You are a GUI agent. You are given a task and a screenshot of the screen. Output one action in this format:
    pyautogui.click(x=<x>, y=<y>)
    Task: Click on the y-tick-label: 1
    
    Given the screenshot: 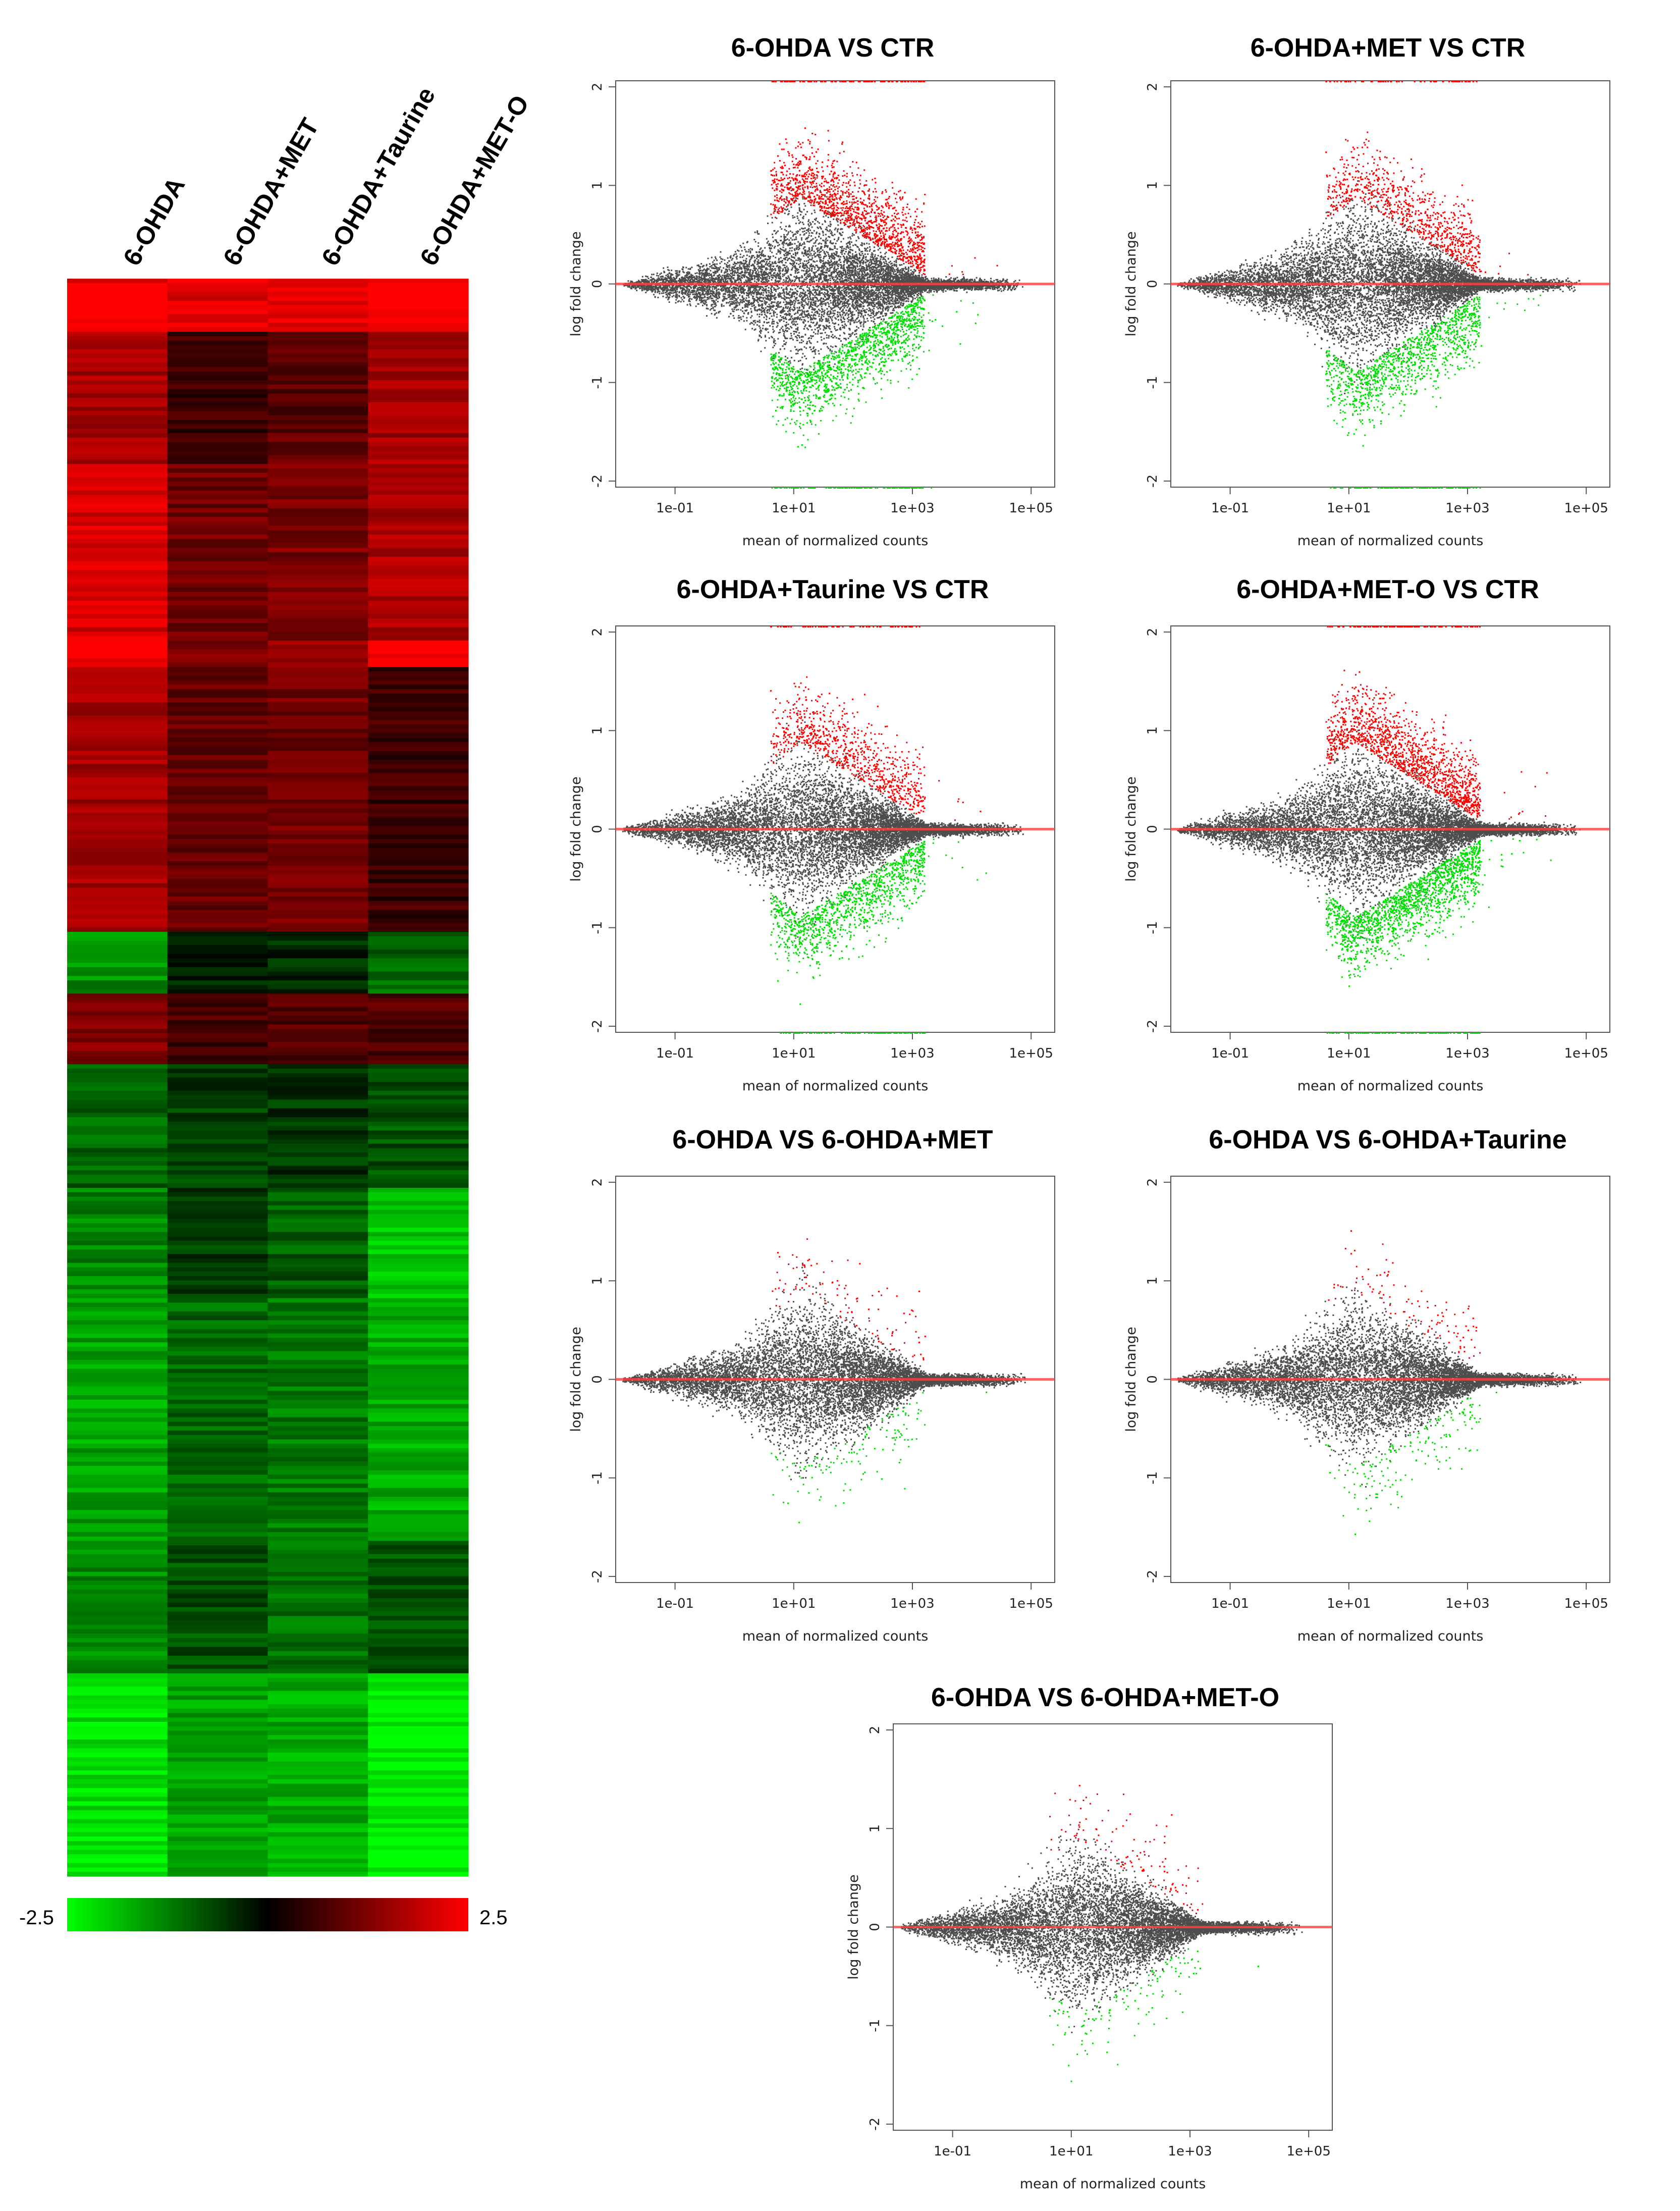 What is the action you would take?
    pyautogui.click(x=876, y=1828)
    